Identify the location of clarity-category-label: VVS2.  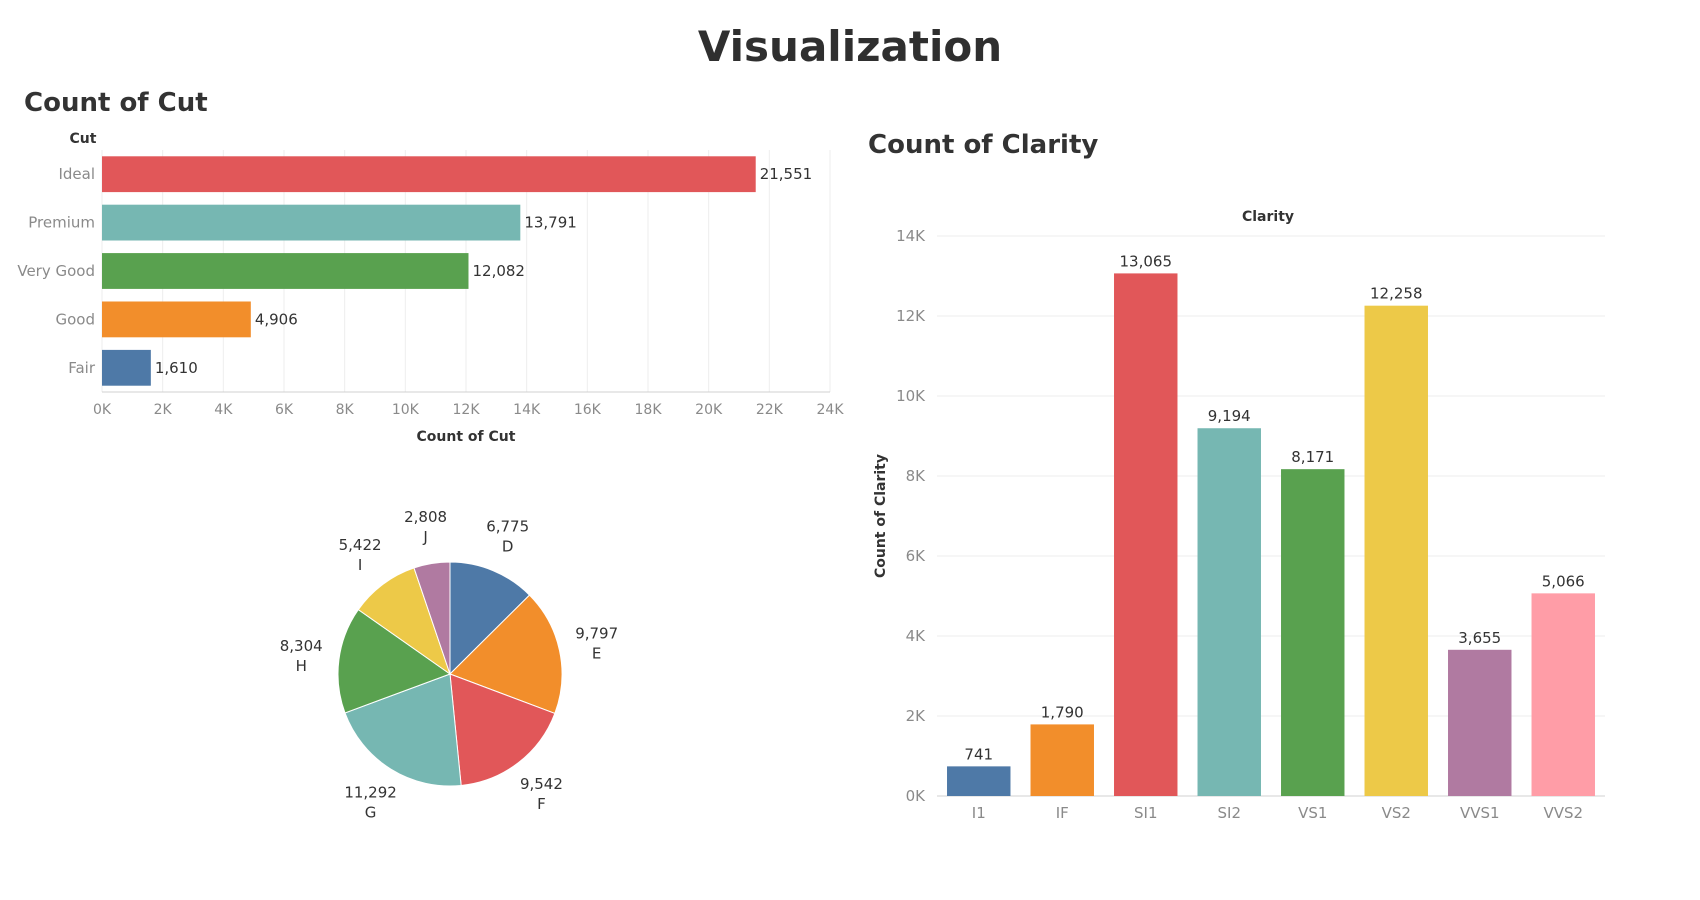
(1563, 813).